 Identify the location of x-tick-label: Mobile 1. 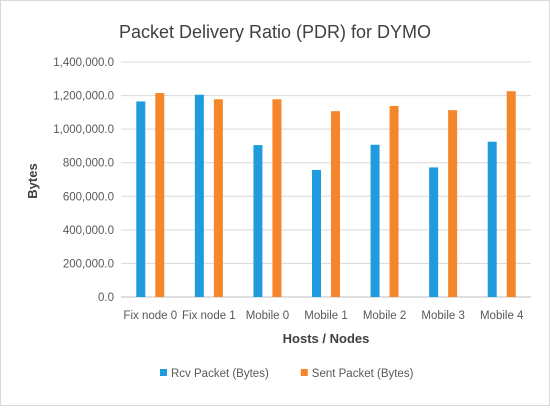
(325, 316).